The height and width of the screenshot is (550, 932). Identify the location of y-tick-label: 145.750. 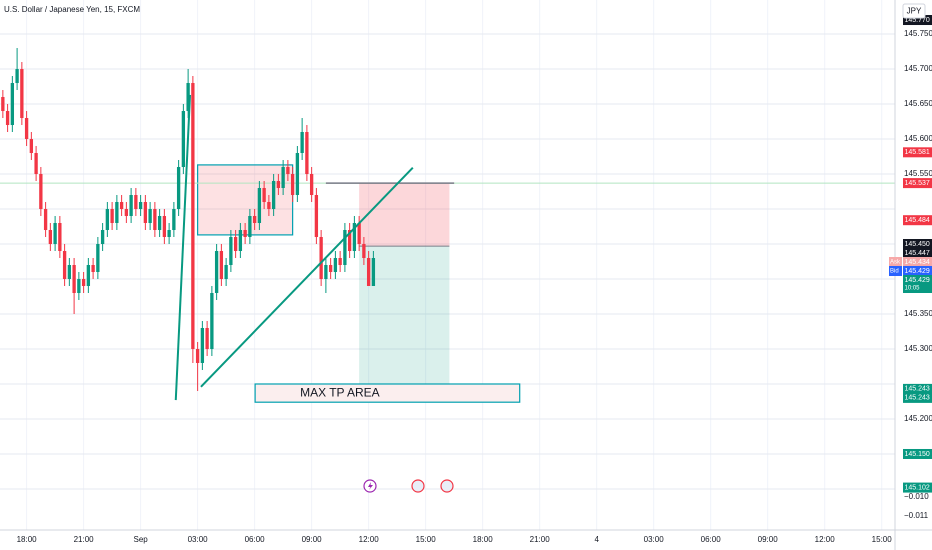
(918, 33).